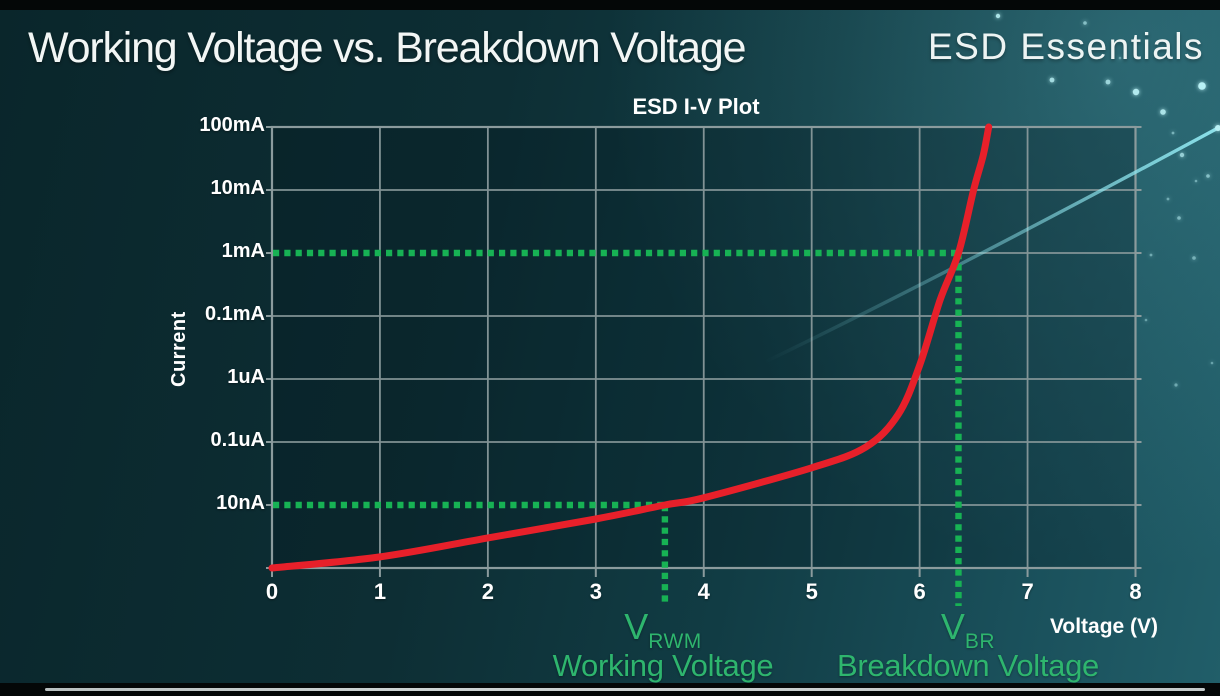 This screenshot has height=696, width=1220. What do you see at coordinates (968, 665) in the screenshot?
I see `vbr-annotation-label: Breakdown Voltage` at bounding box center [968, 665].